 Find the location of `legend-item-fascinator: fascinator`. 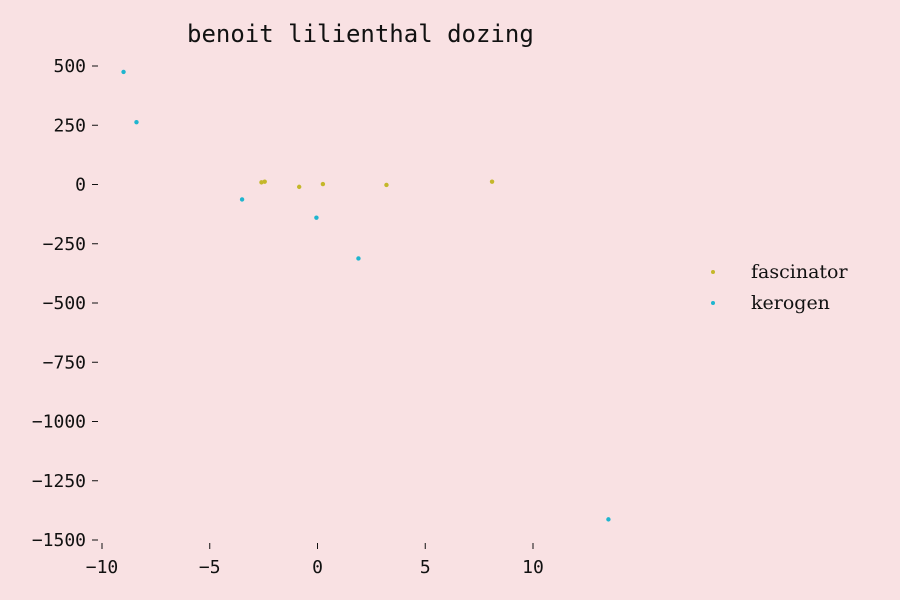

legend-item-fascinator: fascinator is located at coordinates (774, 271).